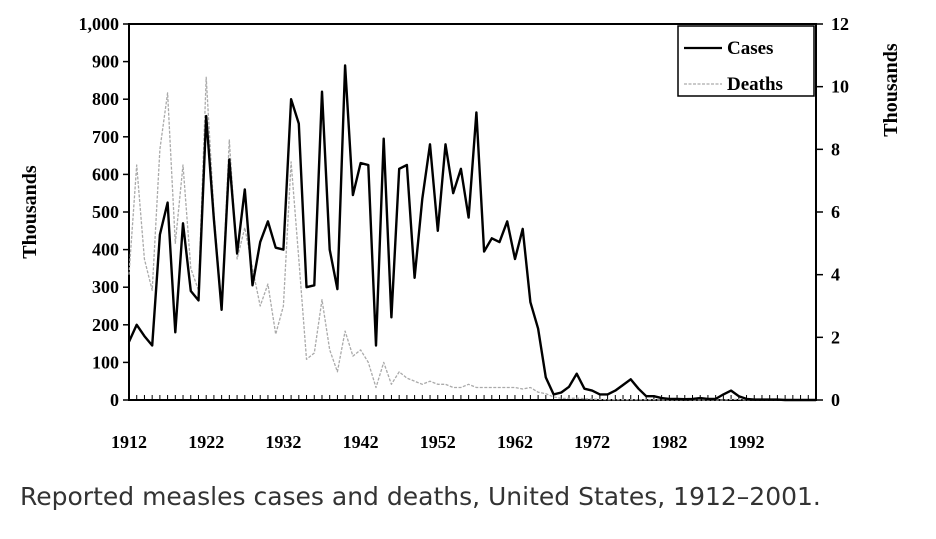  Describe the element at coordinates (105, 137) in the screenshot. I see `y-left-tick-label: 700` at that location.